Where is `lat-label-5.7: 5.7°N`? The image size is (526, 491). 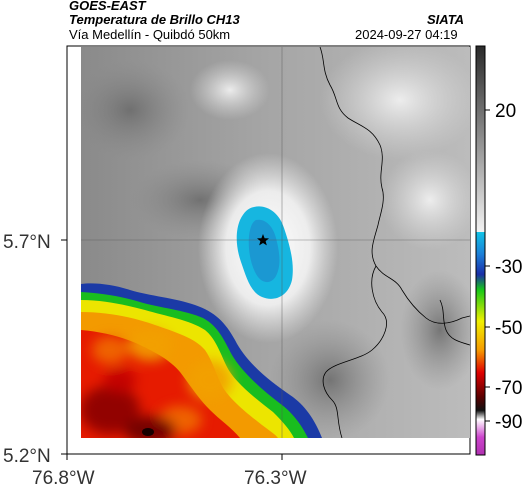 lat-label-5.7: 5.7°N is located at coordinates (27, 242).